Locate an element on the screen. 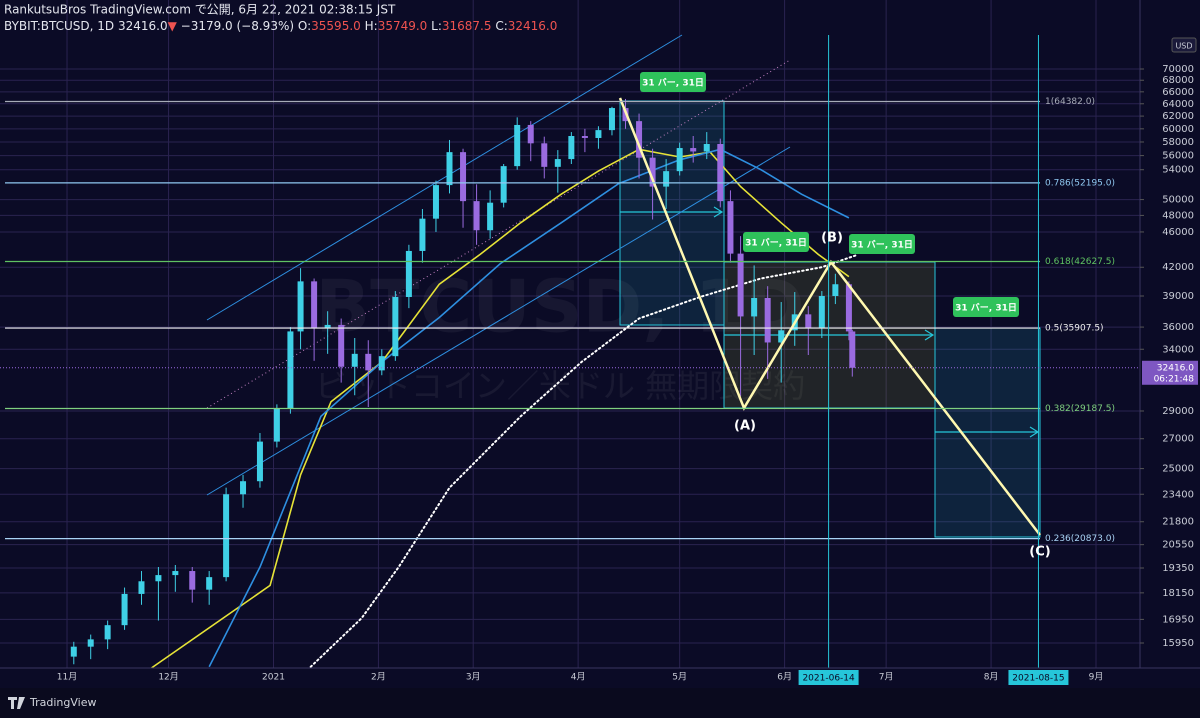 Image resolution: width=1200 pixels, height=718 pixels. y-tick-label: 20550 is located at coordinates (1178, 545).